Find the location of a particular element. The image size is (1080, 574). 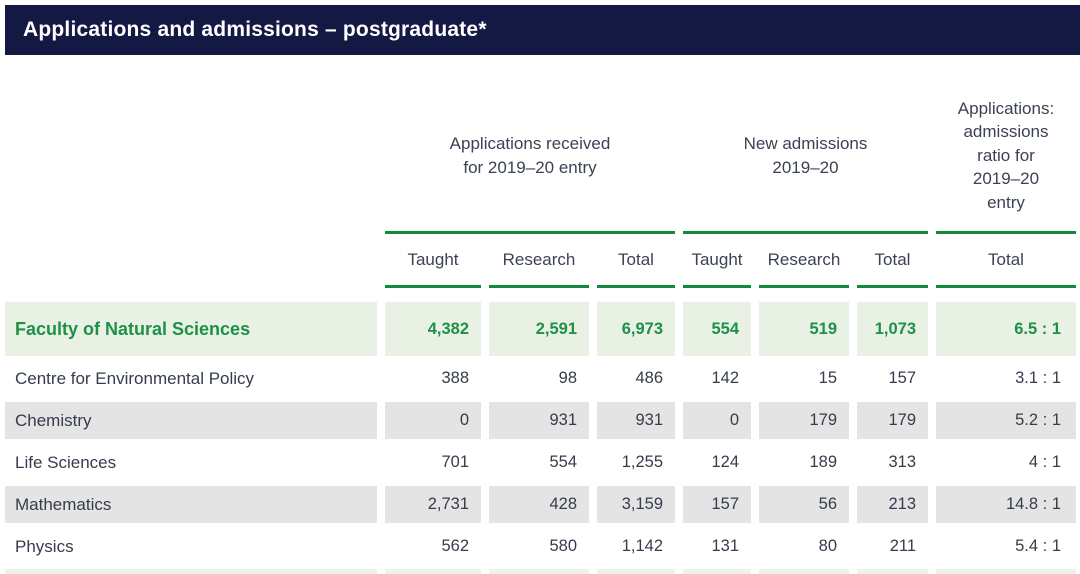

value-cell: 124 is located at coordinates (717, 462).